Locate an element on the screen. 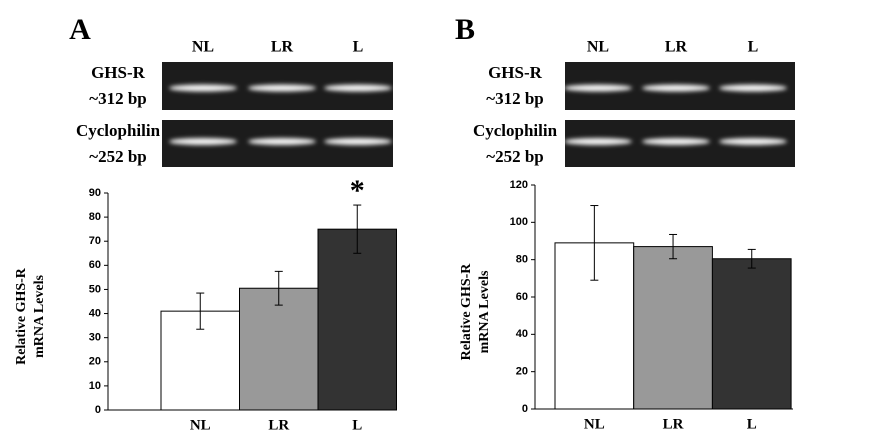 The image size is (891, 442). y-tick-label: 90 is located at coordinates (95, 193).